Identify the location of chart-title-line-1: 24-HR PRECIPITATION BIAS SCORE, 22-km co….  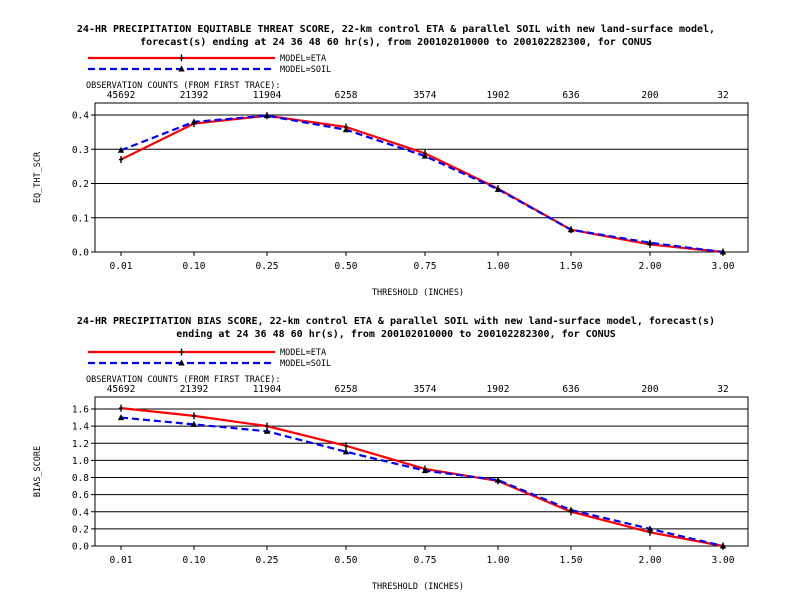
(396, 321).